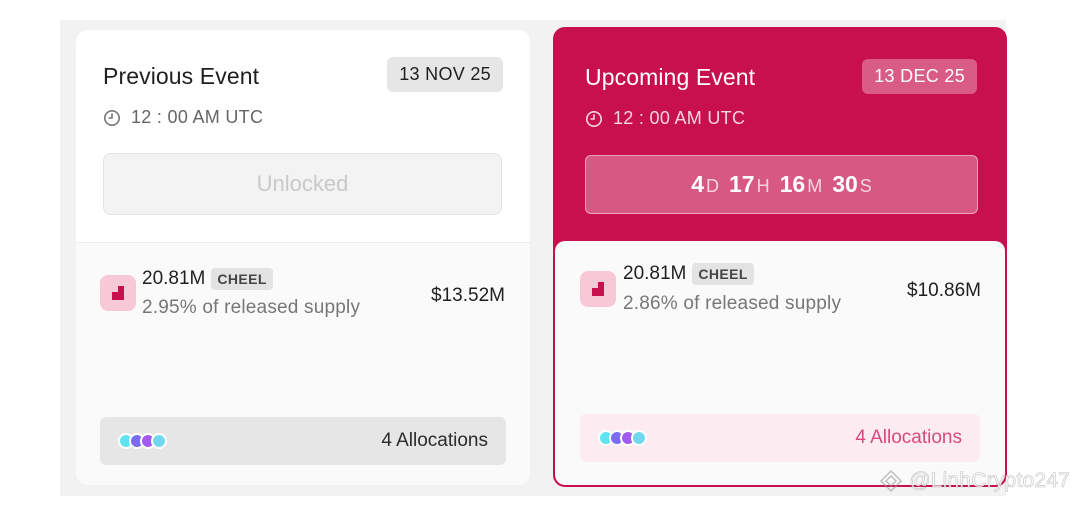  I want to click on diamond-logo-icon, so click(891, 481).